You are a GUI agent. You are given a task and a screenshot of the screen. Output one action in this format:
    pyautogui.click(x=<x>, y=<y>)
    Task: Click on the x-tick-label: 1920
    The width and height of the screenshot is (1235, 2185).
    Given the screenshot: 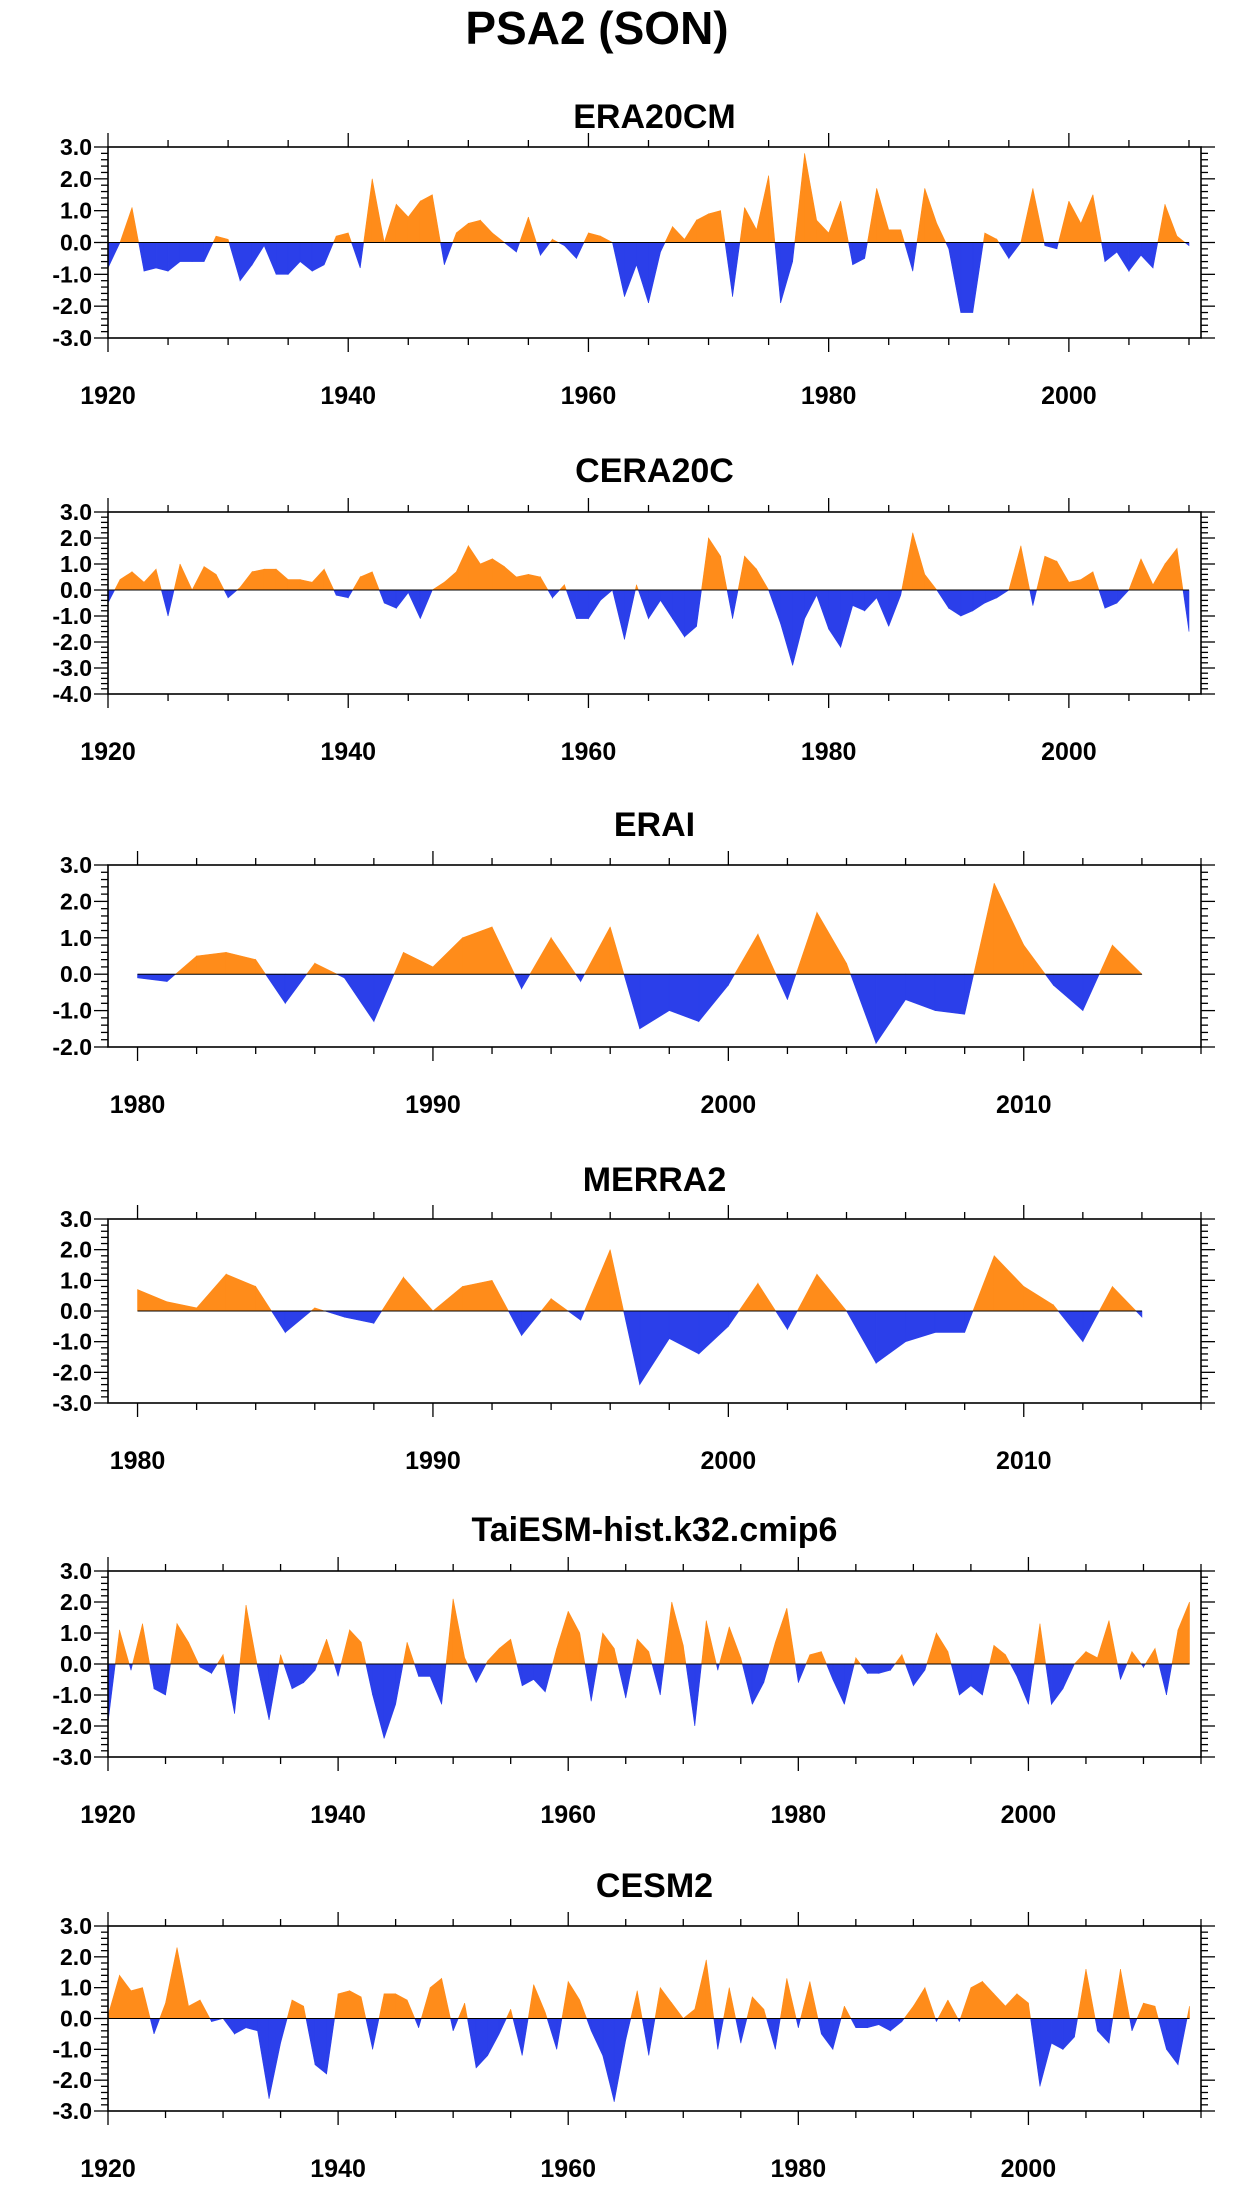 What is the action you would take?
    pyautogui.click(x=108, y=1815)
    